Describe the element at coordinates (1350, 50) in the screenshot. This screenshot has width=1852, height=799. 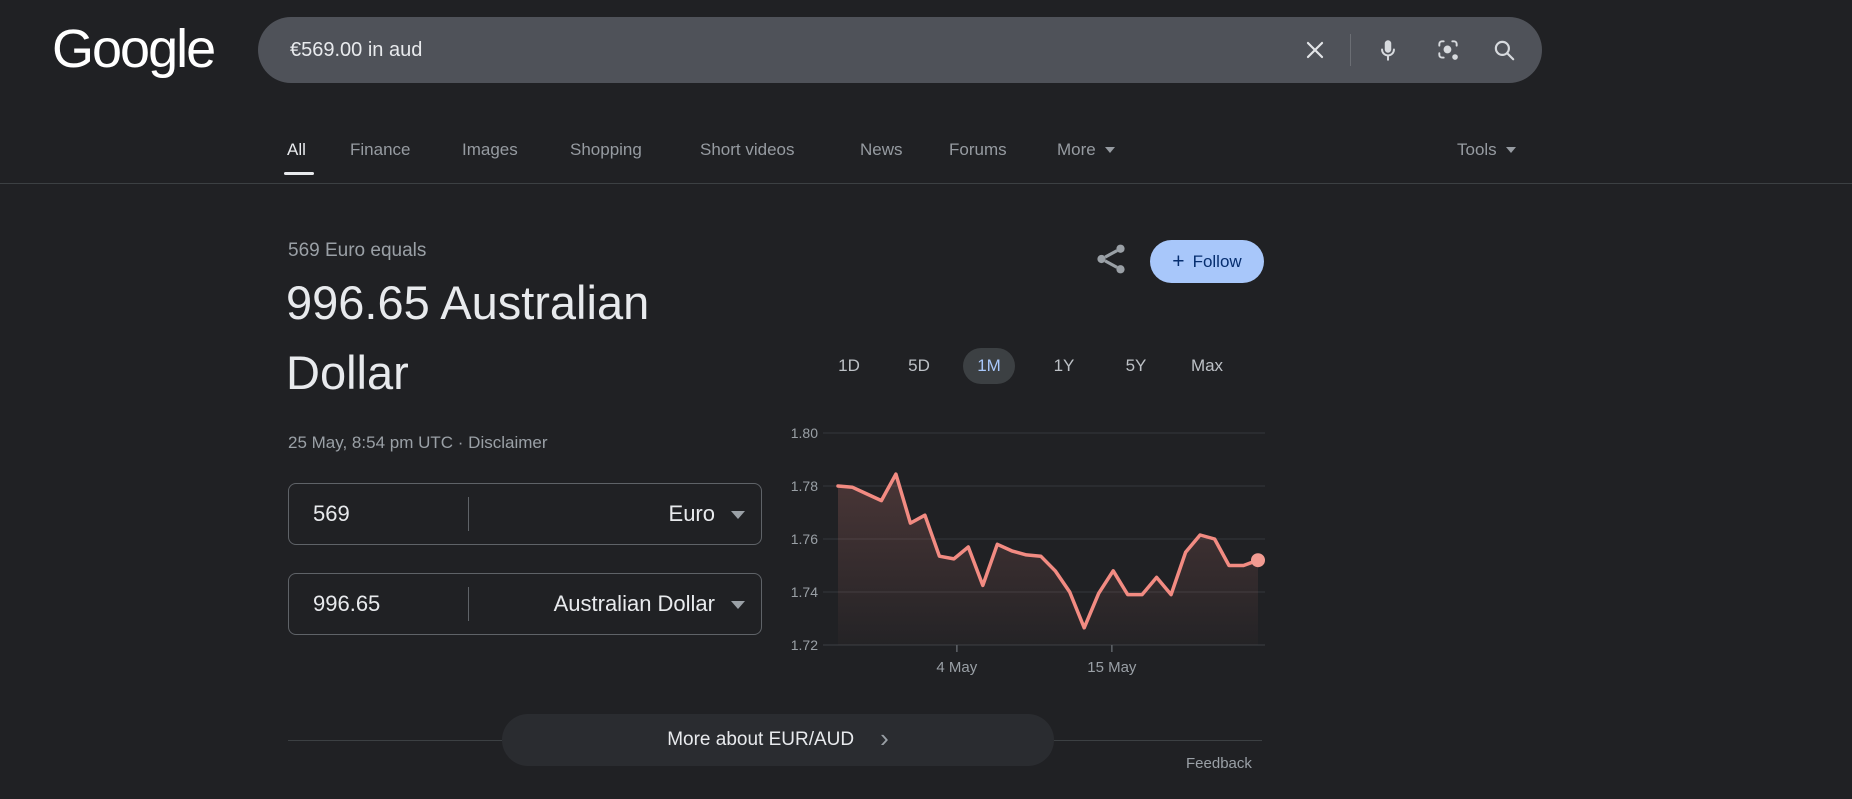
I see `search-bar-divider` at that location.